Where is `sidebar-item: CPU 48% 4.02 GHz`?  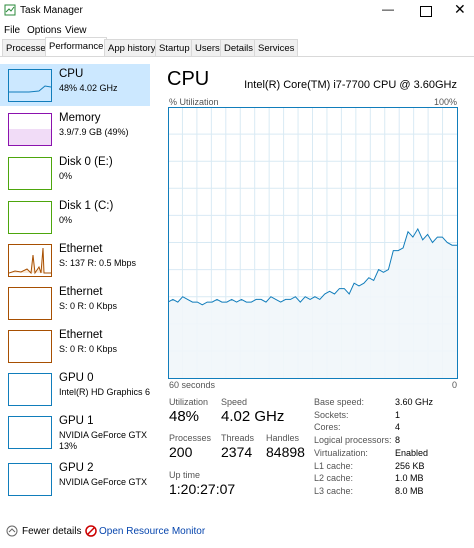
sidebar-item: CPU 48% 4.02 GHz is located at coordinates (75, 85).